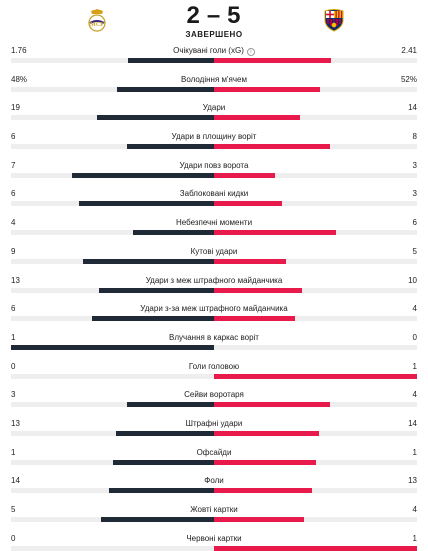  Describe the element at coordinates (214, 251) in the screenshot. I see `stat-name: Кутові удари` at that location.